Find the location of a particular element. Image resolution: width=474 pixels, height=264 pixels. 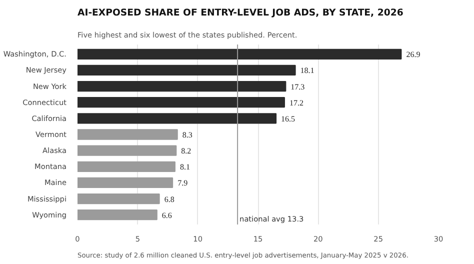

data-label: 8.1 is located at coordinates (185, 167).